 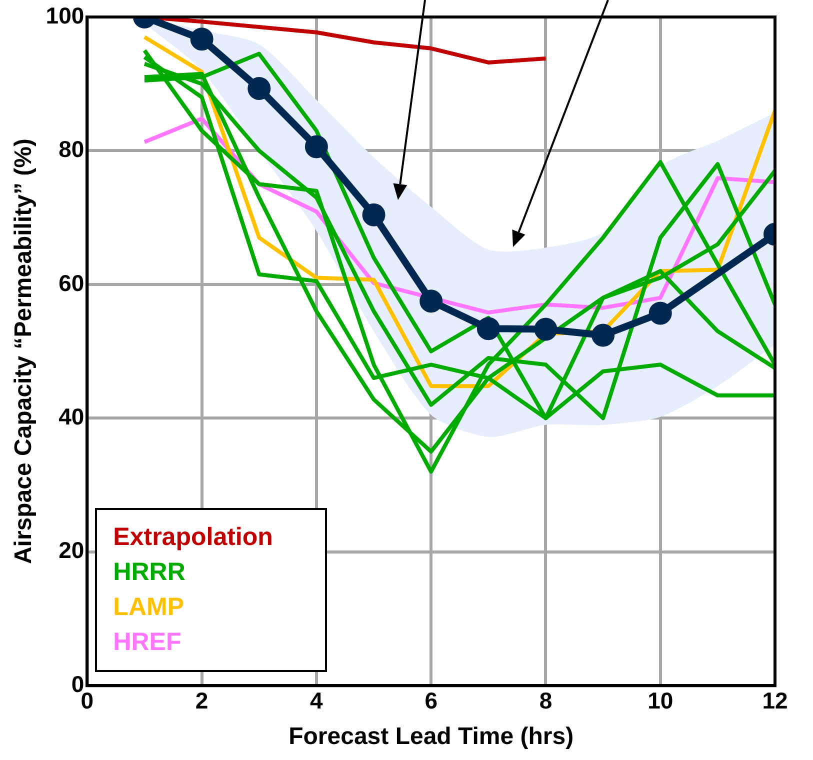 I want to click on x-tick-label: 10, so click(x=661, y=701).